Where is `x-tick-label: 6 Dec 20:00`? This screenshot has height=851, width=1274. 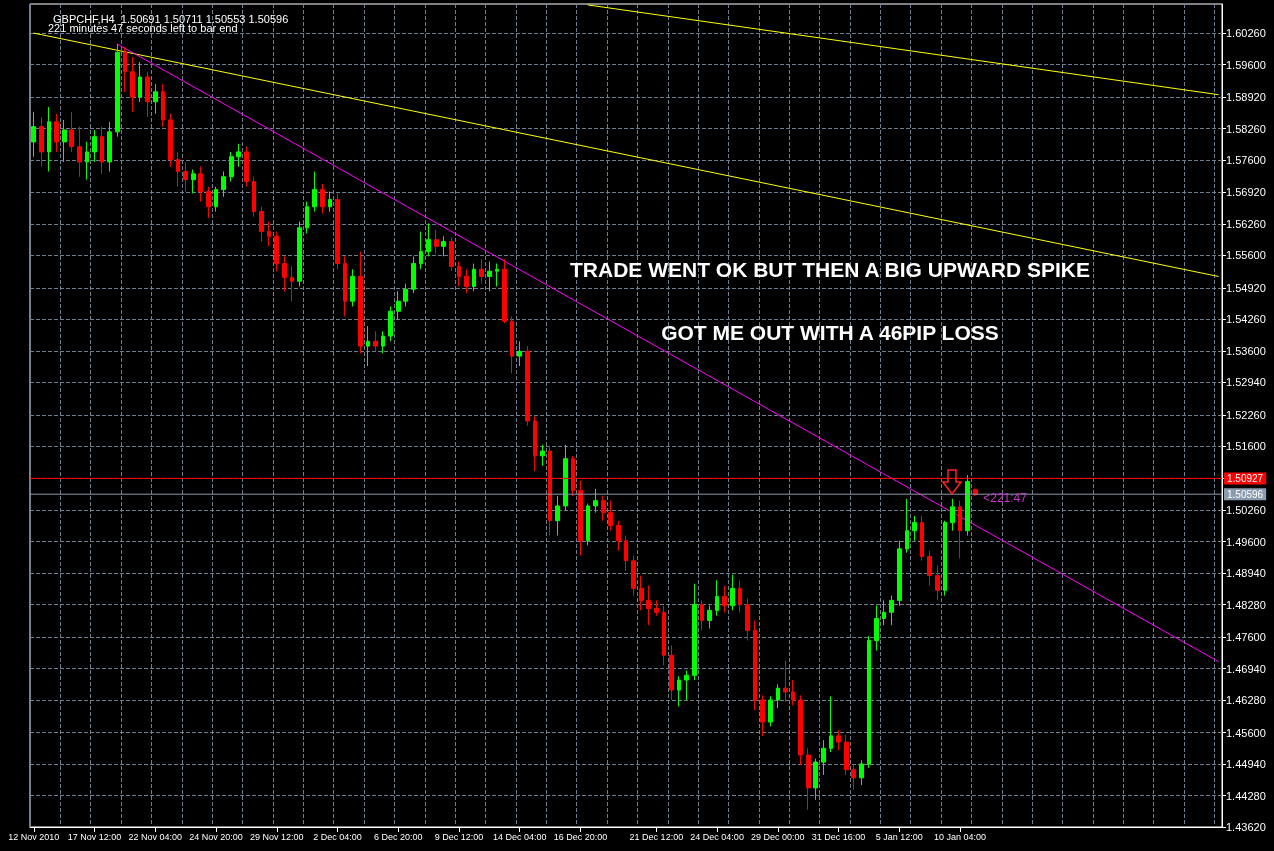 x-tick-label: 6 Dec 20:00 is located at coordinates (398, 836).